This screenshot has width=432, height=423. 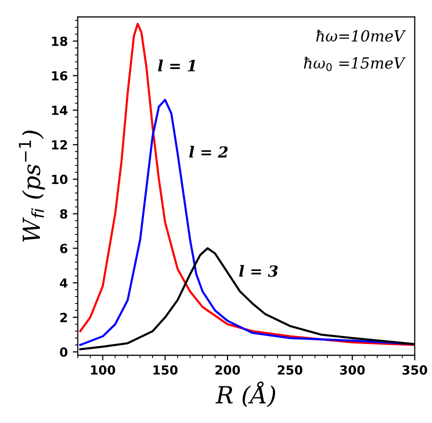 I want to click on y-tick-label: 16, so click(x=60, y=76).